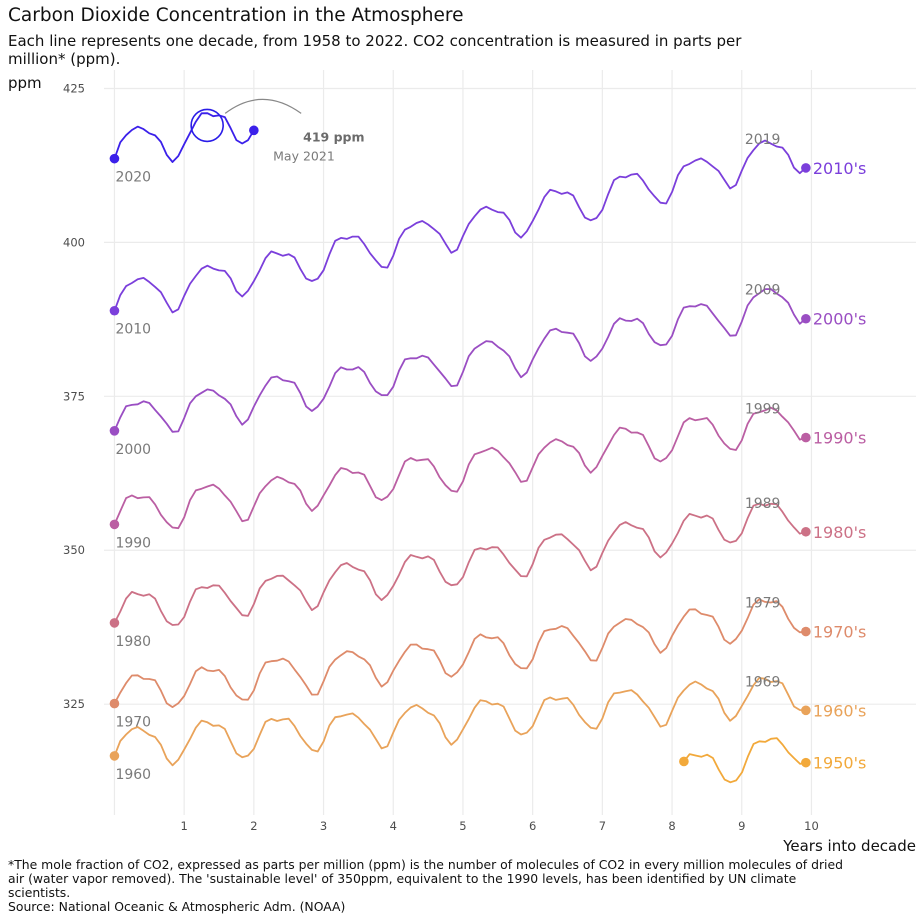 This screenshot has width=924, height=924. What do you see at coordinates (207, 125) in the screenshot?
I see `peak-highlight-circle` at bounding box center [207, 125].